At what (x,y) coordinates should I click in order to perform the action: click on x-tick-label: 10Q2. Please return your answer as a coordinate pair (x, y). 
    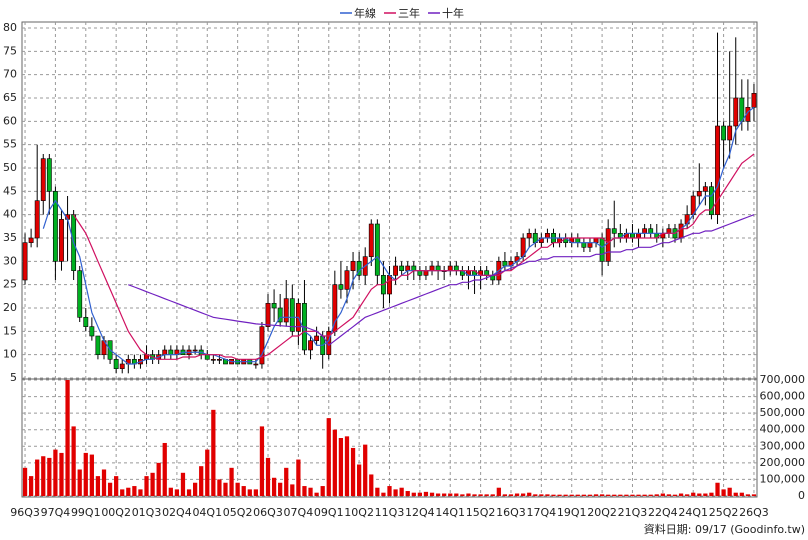
    Looking at the image, I should click on (359, 512).